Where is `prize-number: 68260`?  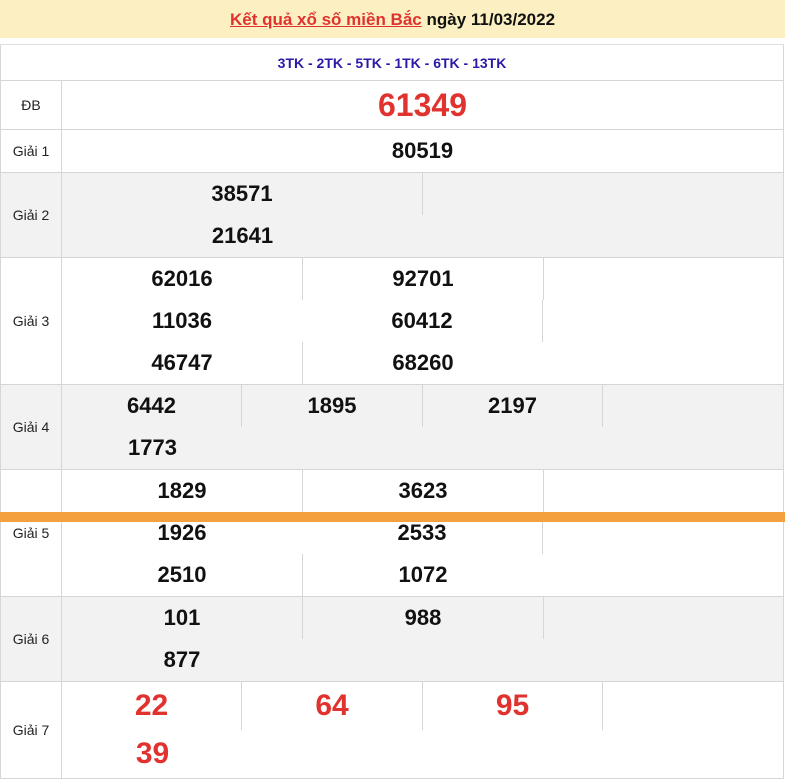 prize-number: 68260 is located at coordinates (423, 362).